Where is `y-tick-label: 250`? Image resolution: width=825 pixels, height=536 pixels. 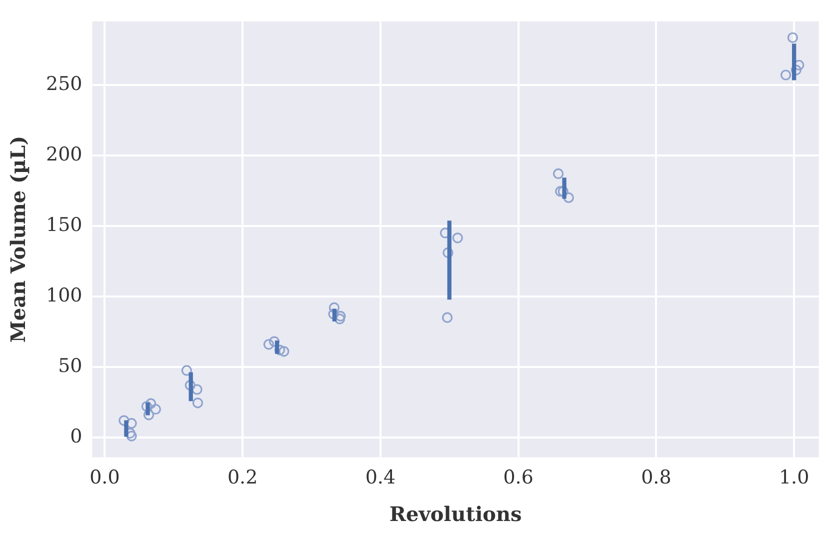 y-tick-label: 250 is located at coordinates (64, 83).